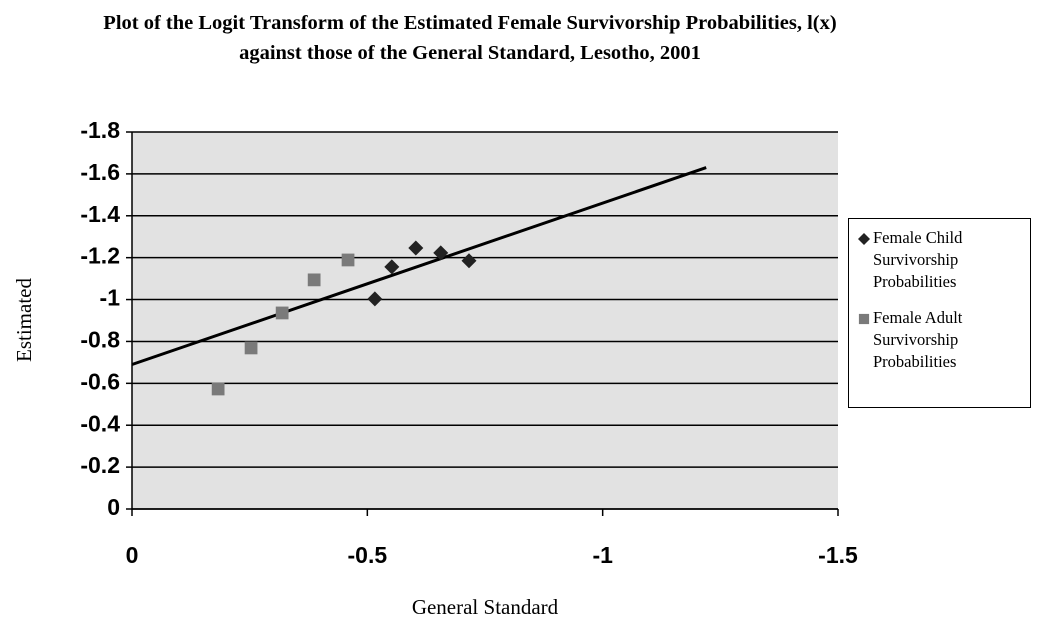 The width and height of the screenshot is (1041, 625). I want to click on y-tick-label: -1.8, so click(100, 130).